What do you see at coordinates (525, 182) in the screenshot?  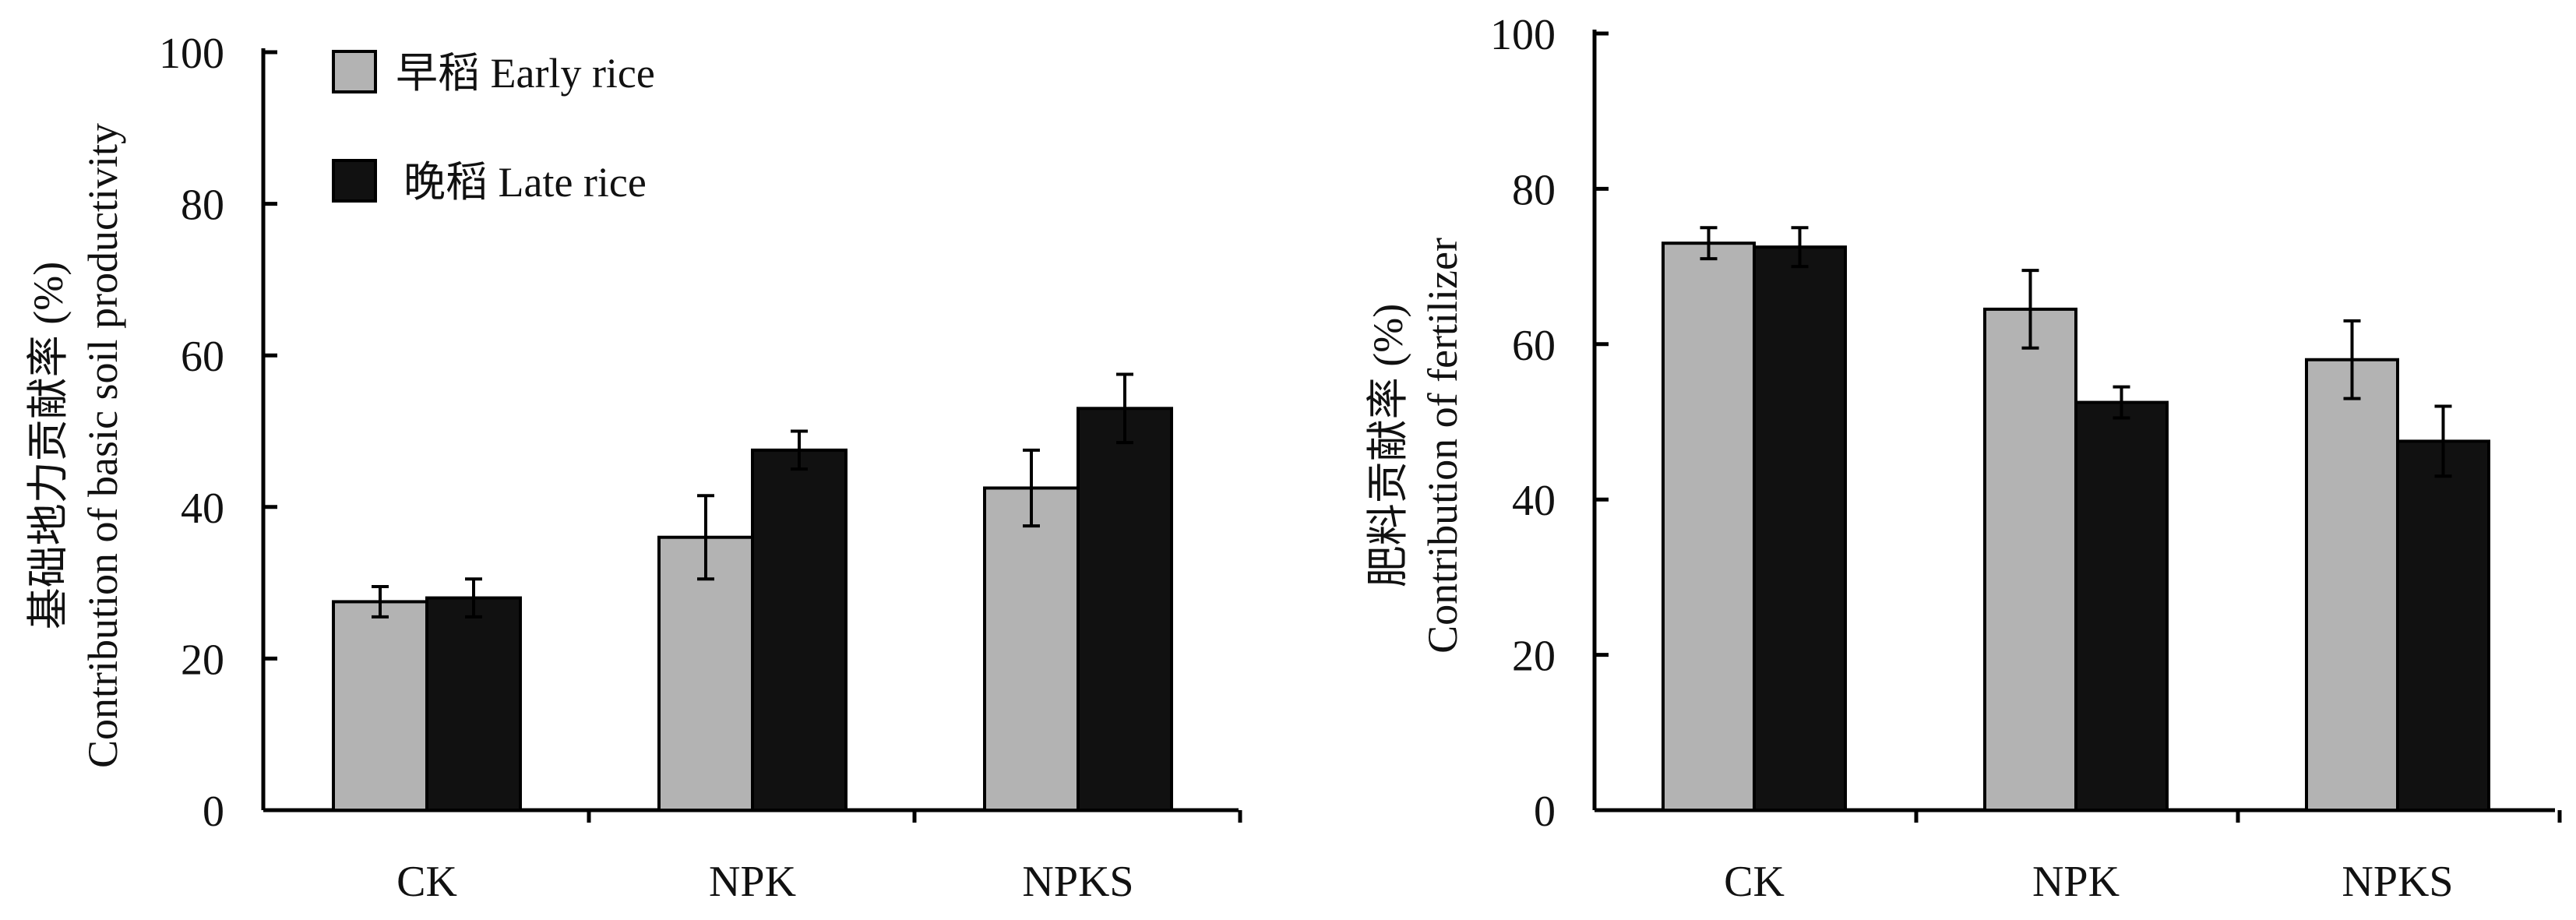 I see `legend-label-late: 晚稻 Late rice` at bounding box center [525, 182].